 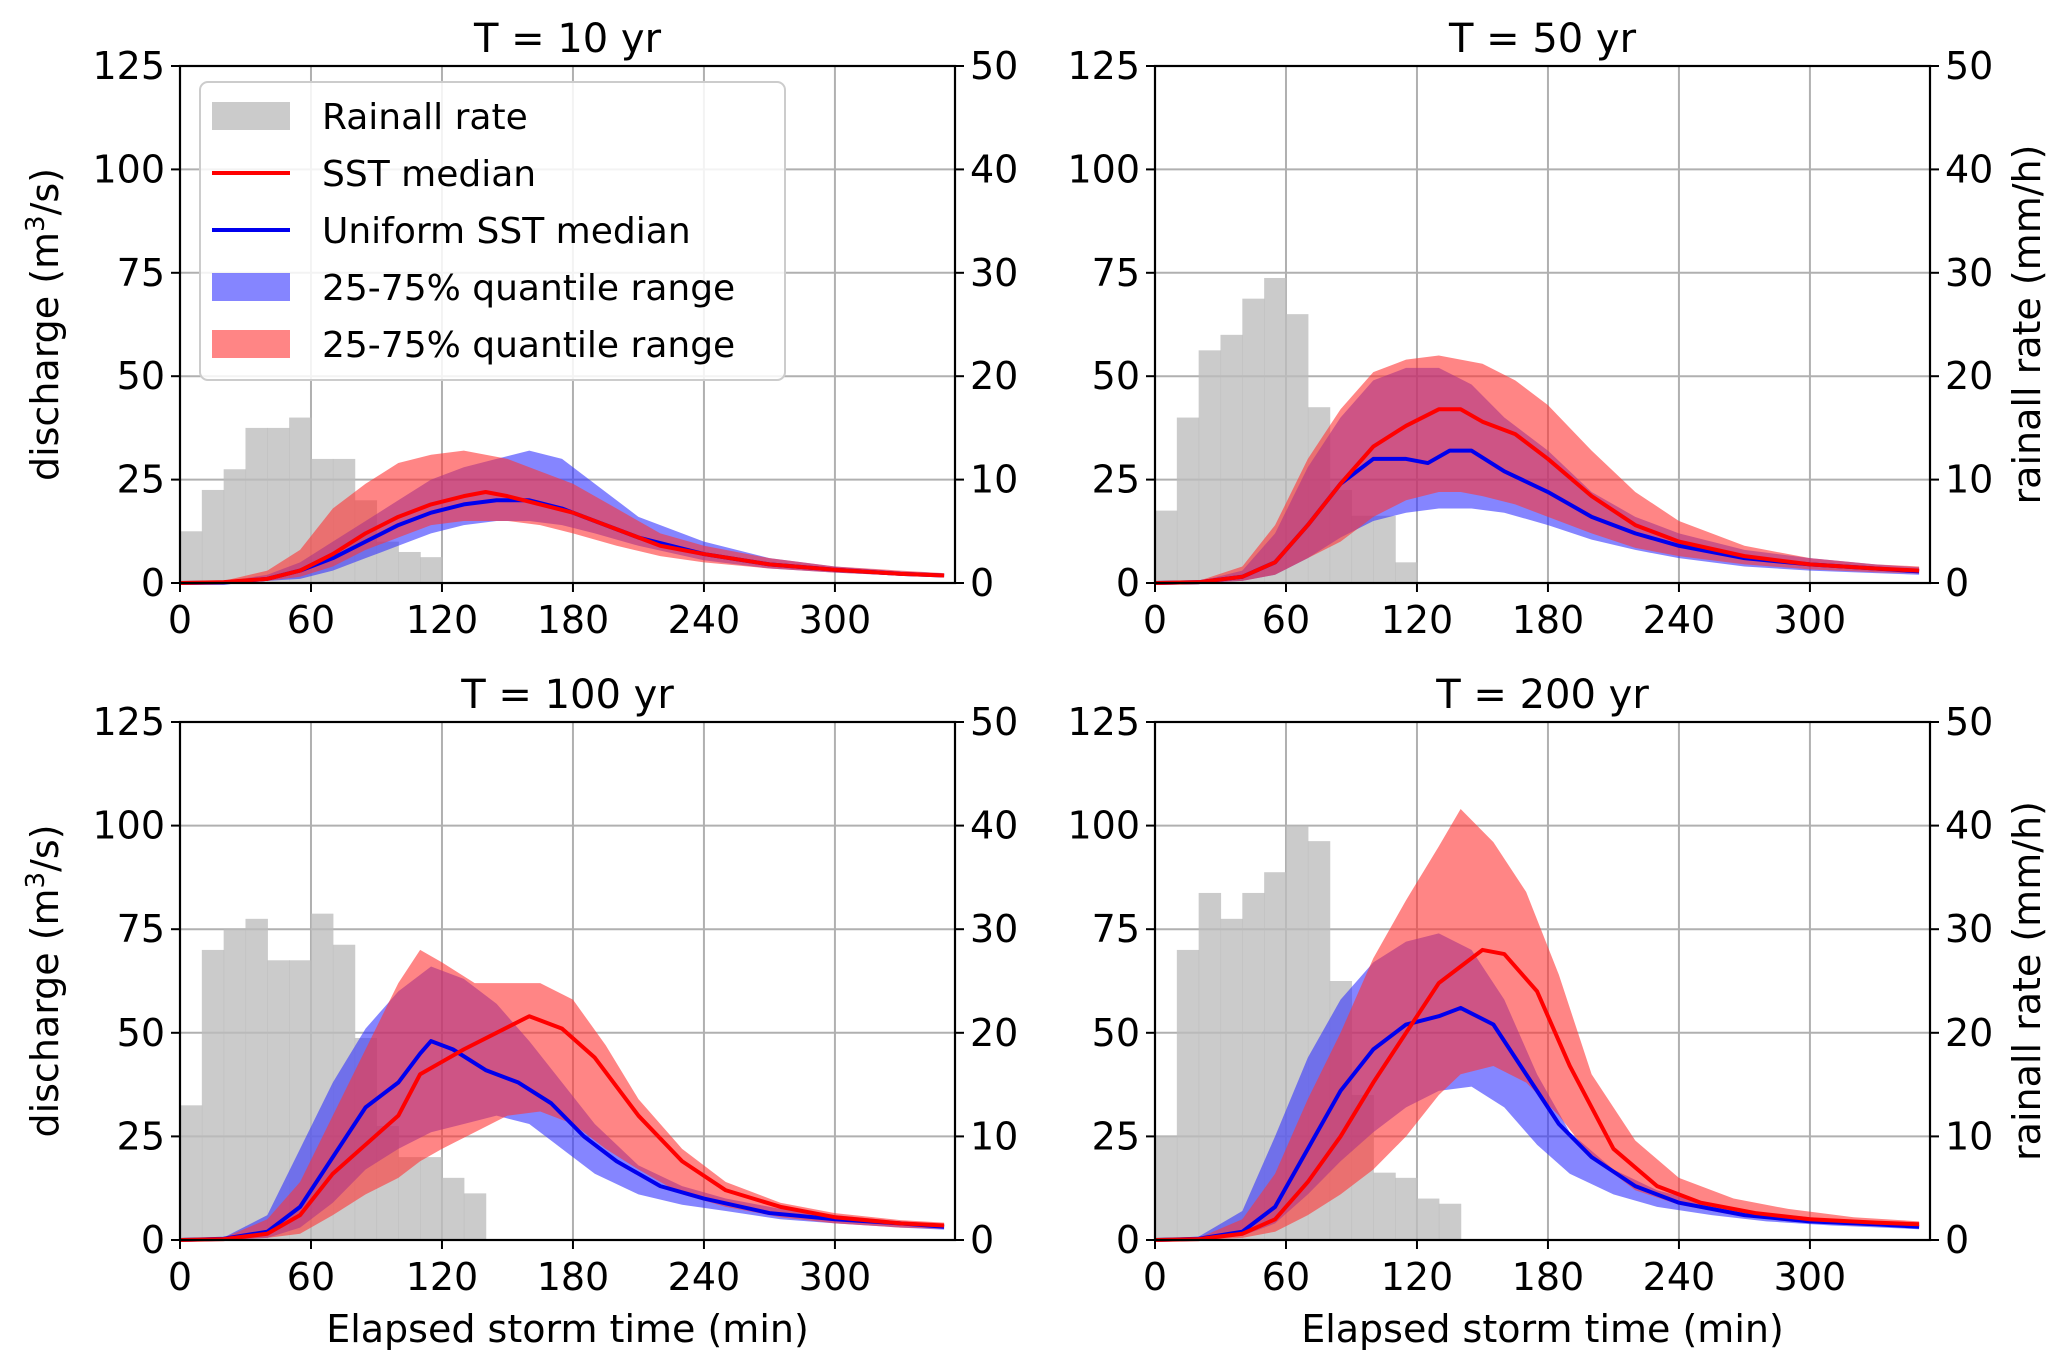 I want to click on y-axis-label-left: discharge (m3/s), so click(x=44, y=324).